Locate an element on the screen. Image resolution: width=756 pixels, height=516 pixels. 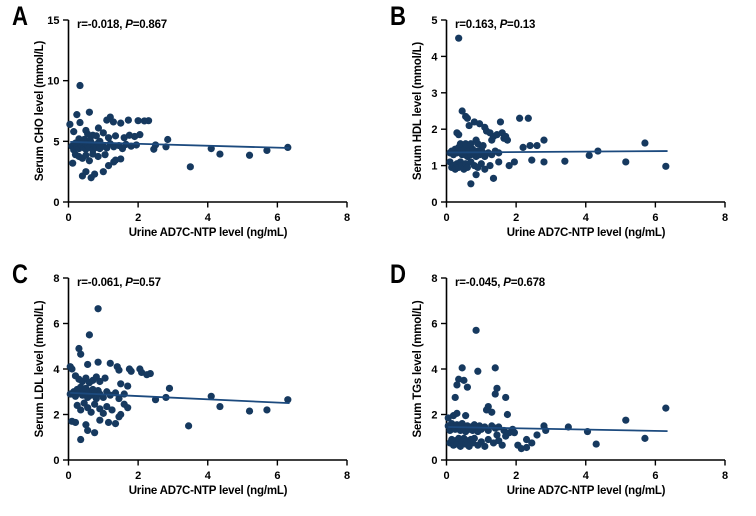
r-value: r=-0.045, is located at coordinates (479, 283).